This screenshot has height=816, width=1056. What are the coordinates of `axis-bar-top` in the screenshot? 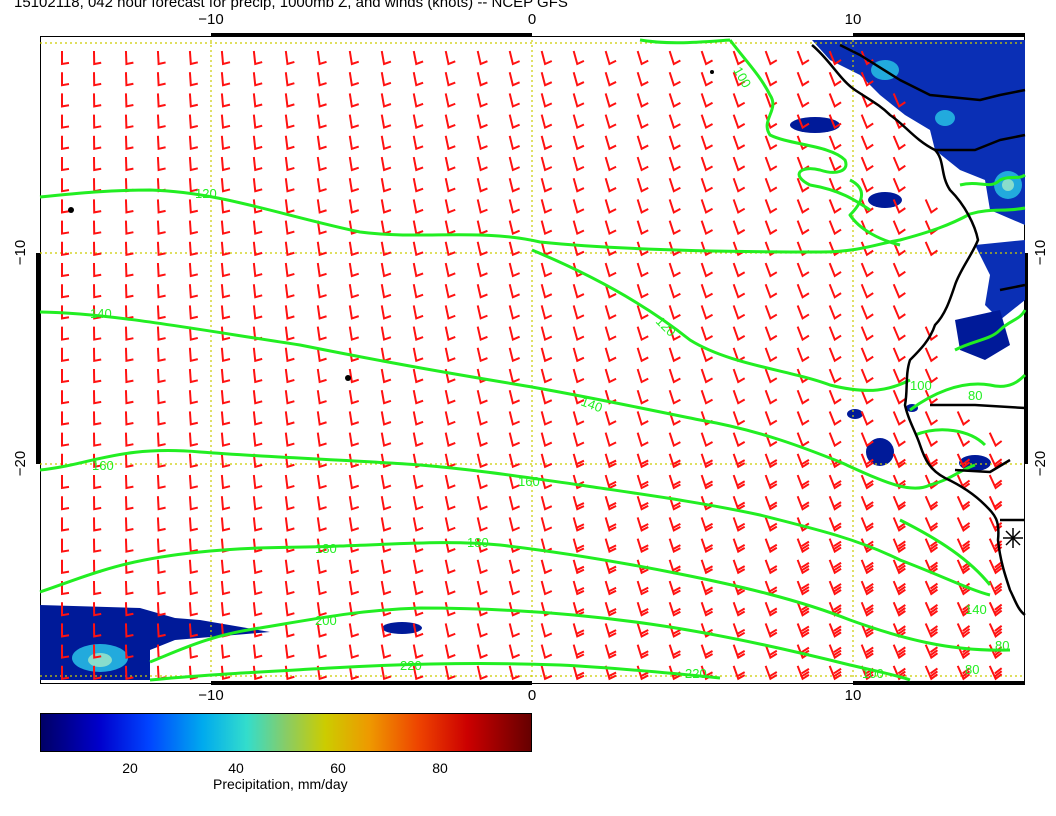 It's located at (371, 35).